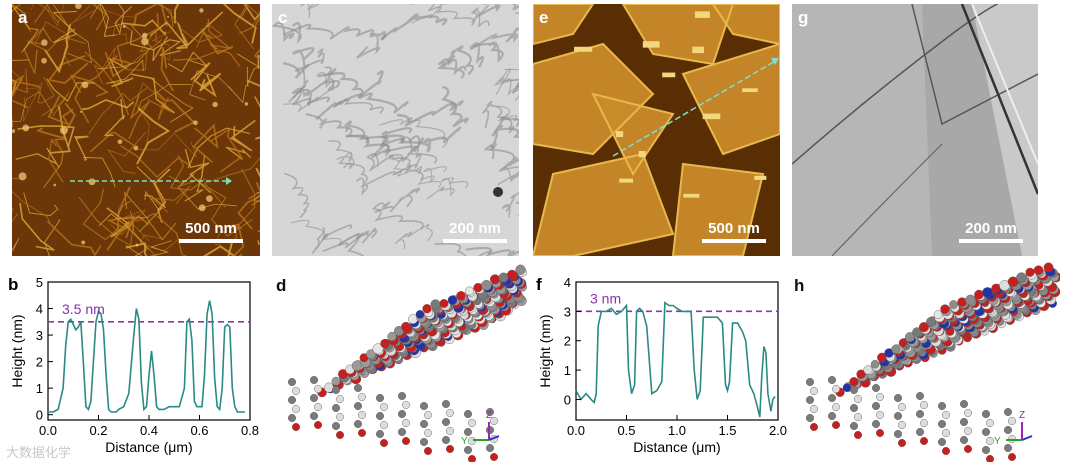  Describe the element at coordinates (283, 17) in the screenshot. I see `panel-label-c: c` at that location.